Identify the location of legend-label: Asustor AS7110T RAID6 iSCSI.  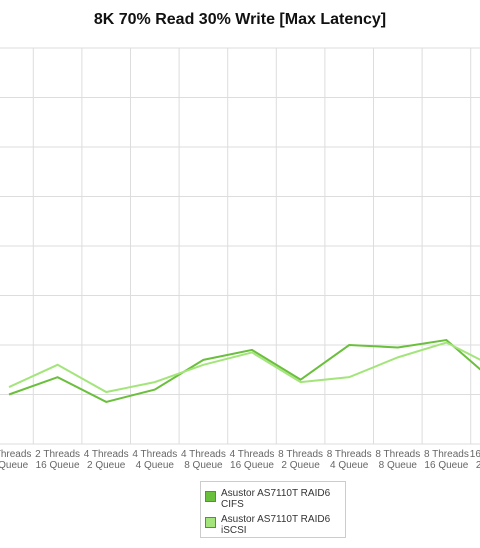
(276, 525).